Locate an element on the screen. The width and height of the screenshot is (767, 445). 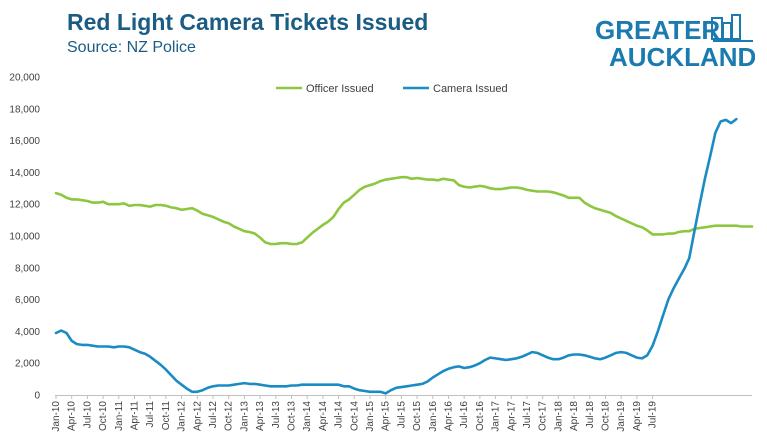
chart-title: Red Light Camera Tickets Issued is located at coordinates (248, 22).